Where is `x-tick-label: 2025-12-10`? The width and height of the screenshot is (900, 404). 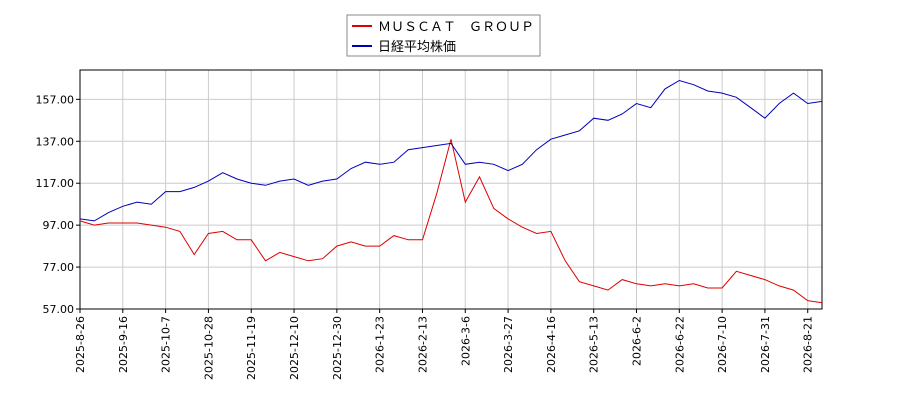 x-tick-label: 2025-12-10 is located at coordinates (294, 348).